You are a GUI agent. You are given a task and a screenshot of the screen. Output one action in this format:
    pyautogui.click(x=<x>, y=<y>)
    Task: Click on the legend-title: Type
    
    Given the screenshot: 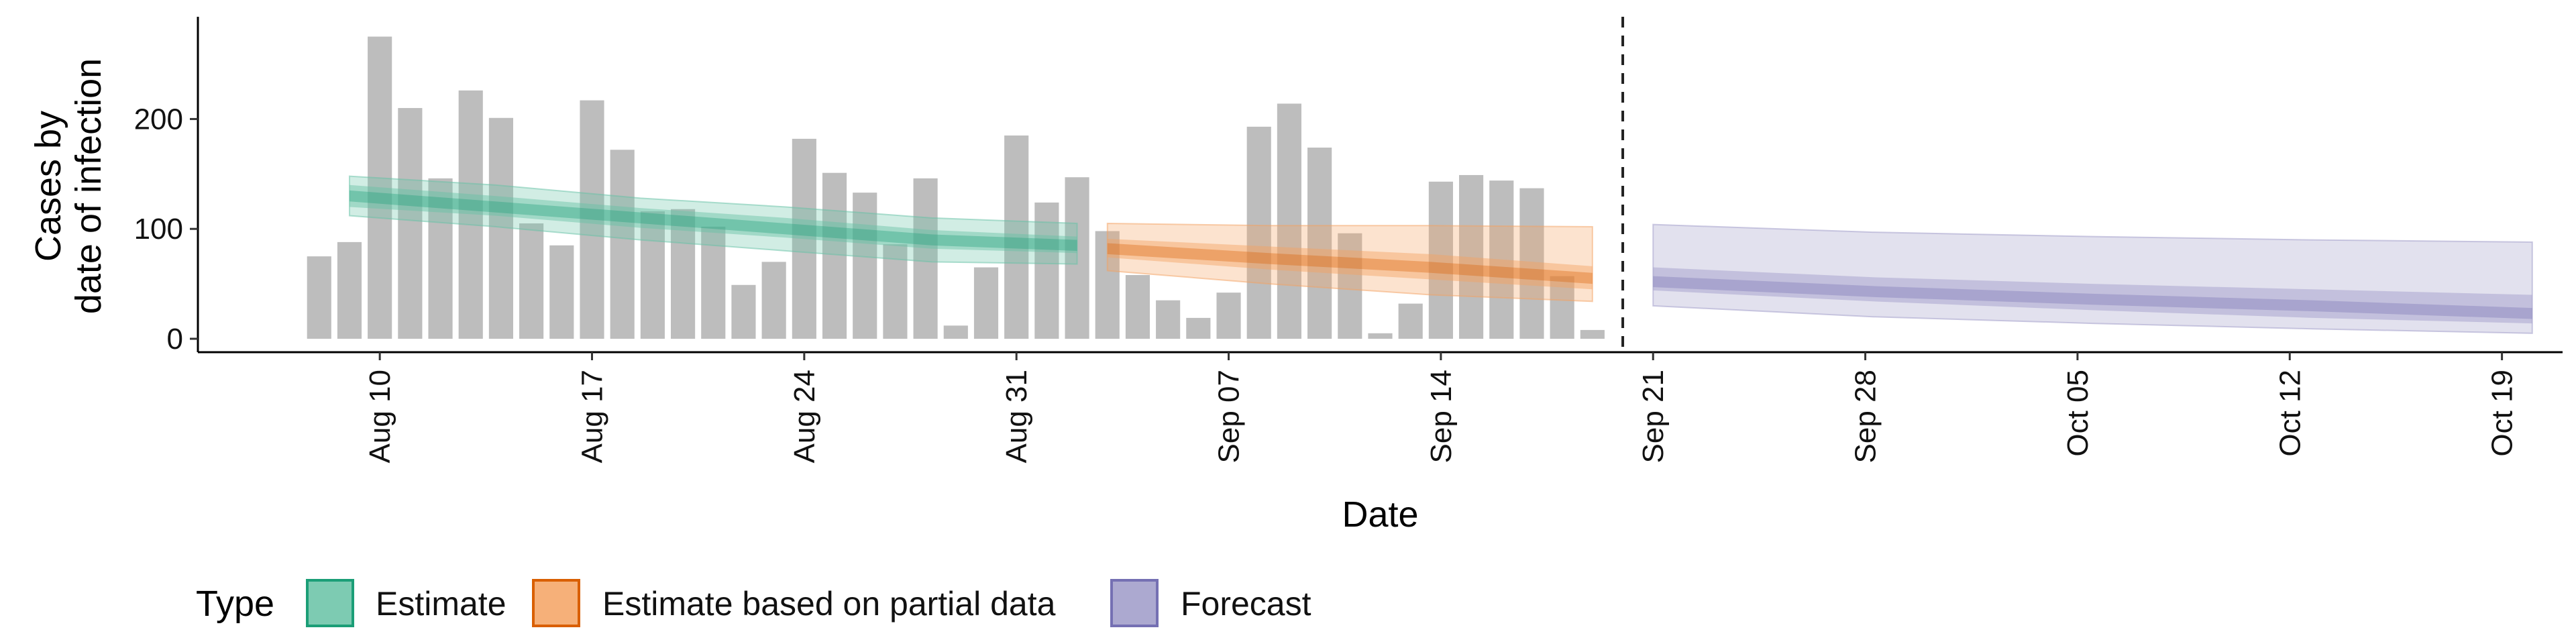 What is the action you would take?
    pyautogui.click(x=235, y=604)
    